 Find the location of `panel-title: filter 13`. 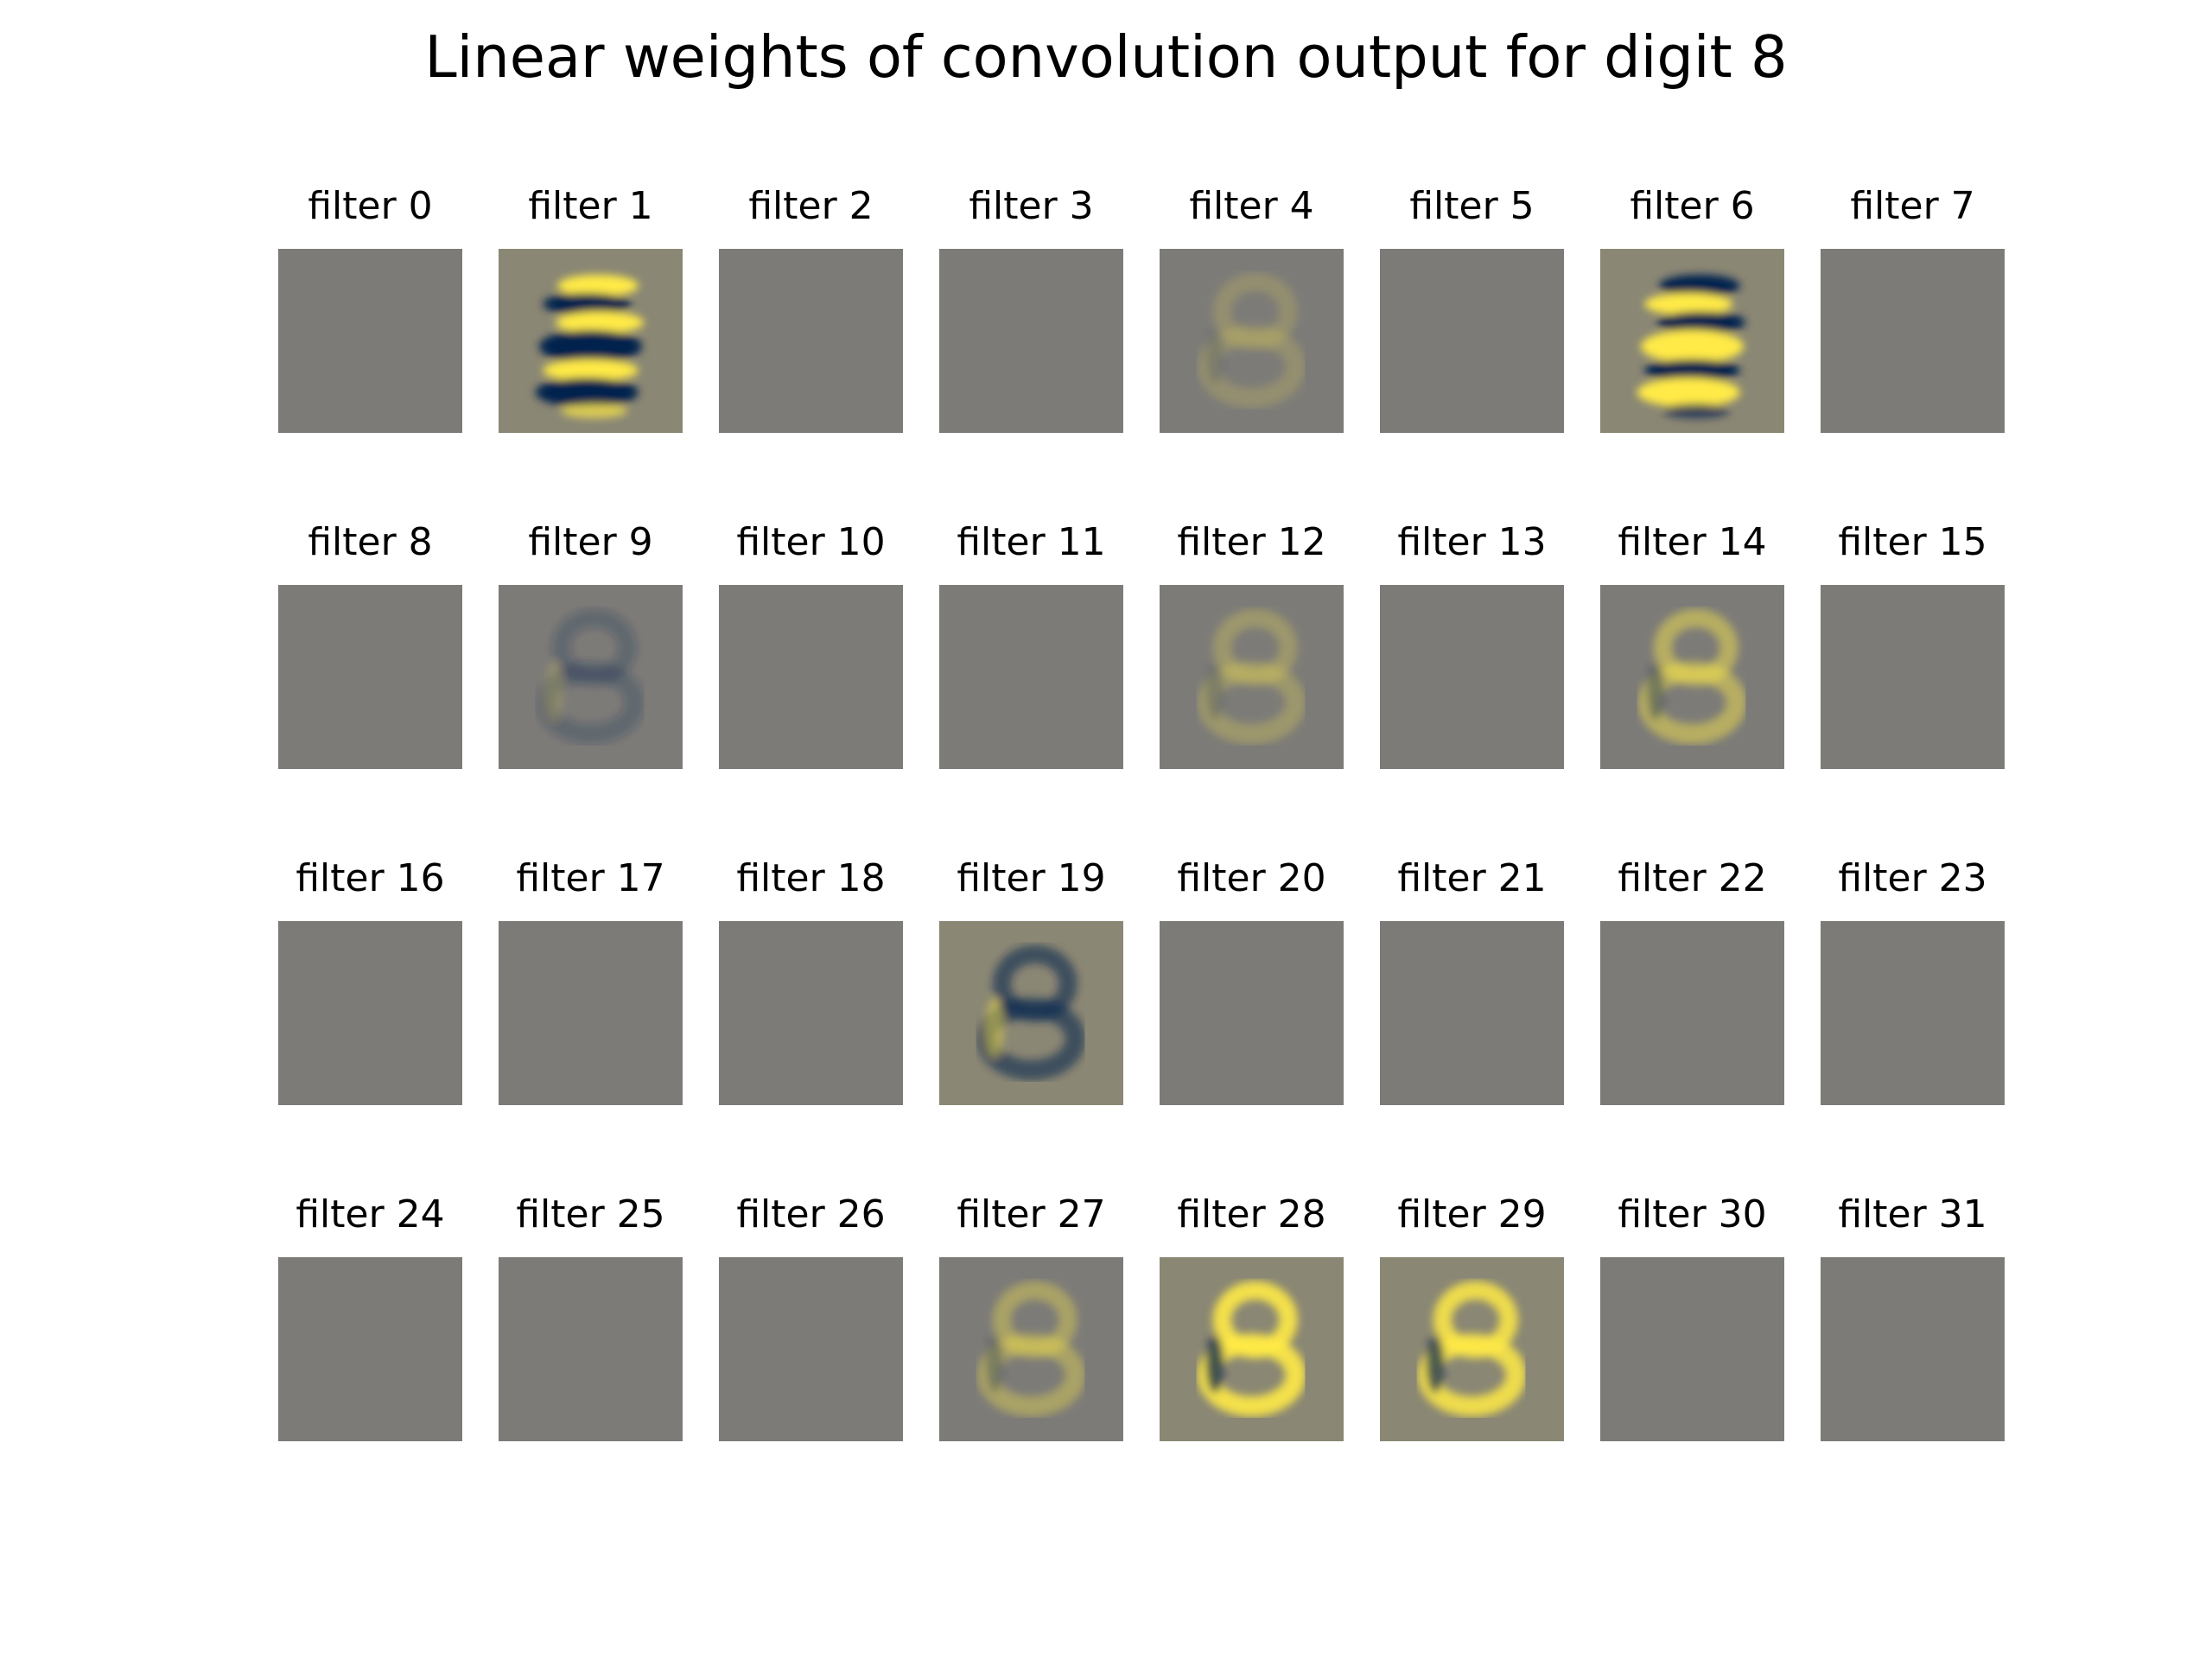

panel-title: filter 13 is located at coordinates (1472, 542).